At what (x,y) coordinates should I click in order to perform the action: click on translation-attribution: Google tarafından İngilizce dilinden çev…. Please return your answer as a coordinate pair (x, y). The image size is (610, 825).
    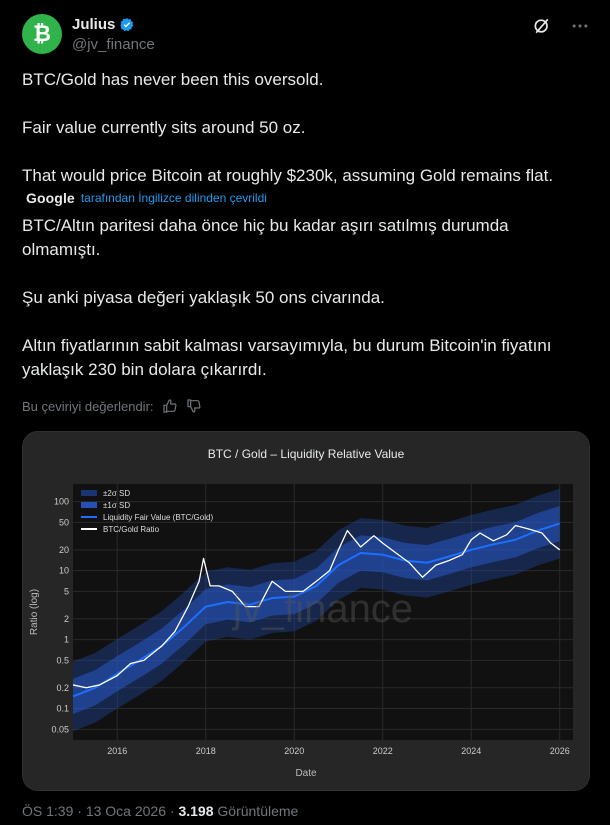
    Looking at the image, I should click on (146, 198).